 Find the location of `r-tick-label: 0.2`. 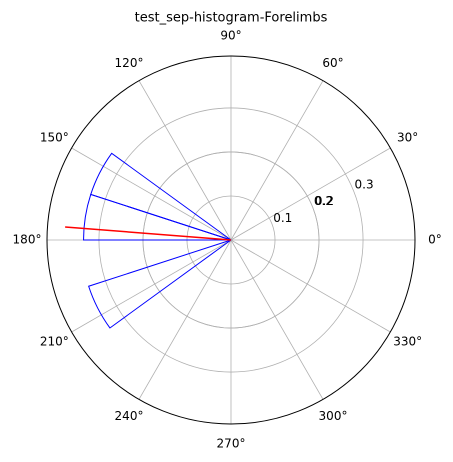

r-tick-label: 0.2 is located at coordinates (324, 201).